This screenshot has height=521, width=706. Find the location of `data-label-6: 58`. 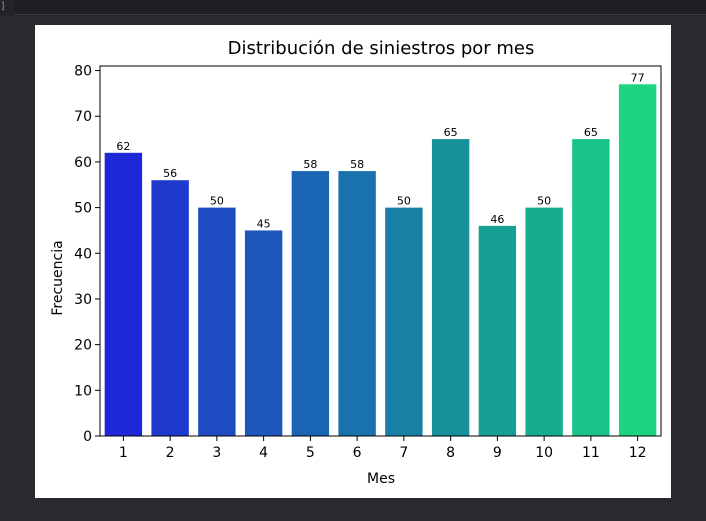

data-label-6: 58 is located at coordinates (357, 164).